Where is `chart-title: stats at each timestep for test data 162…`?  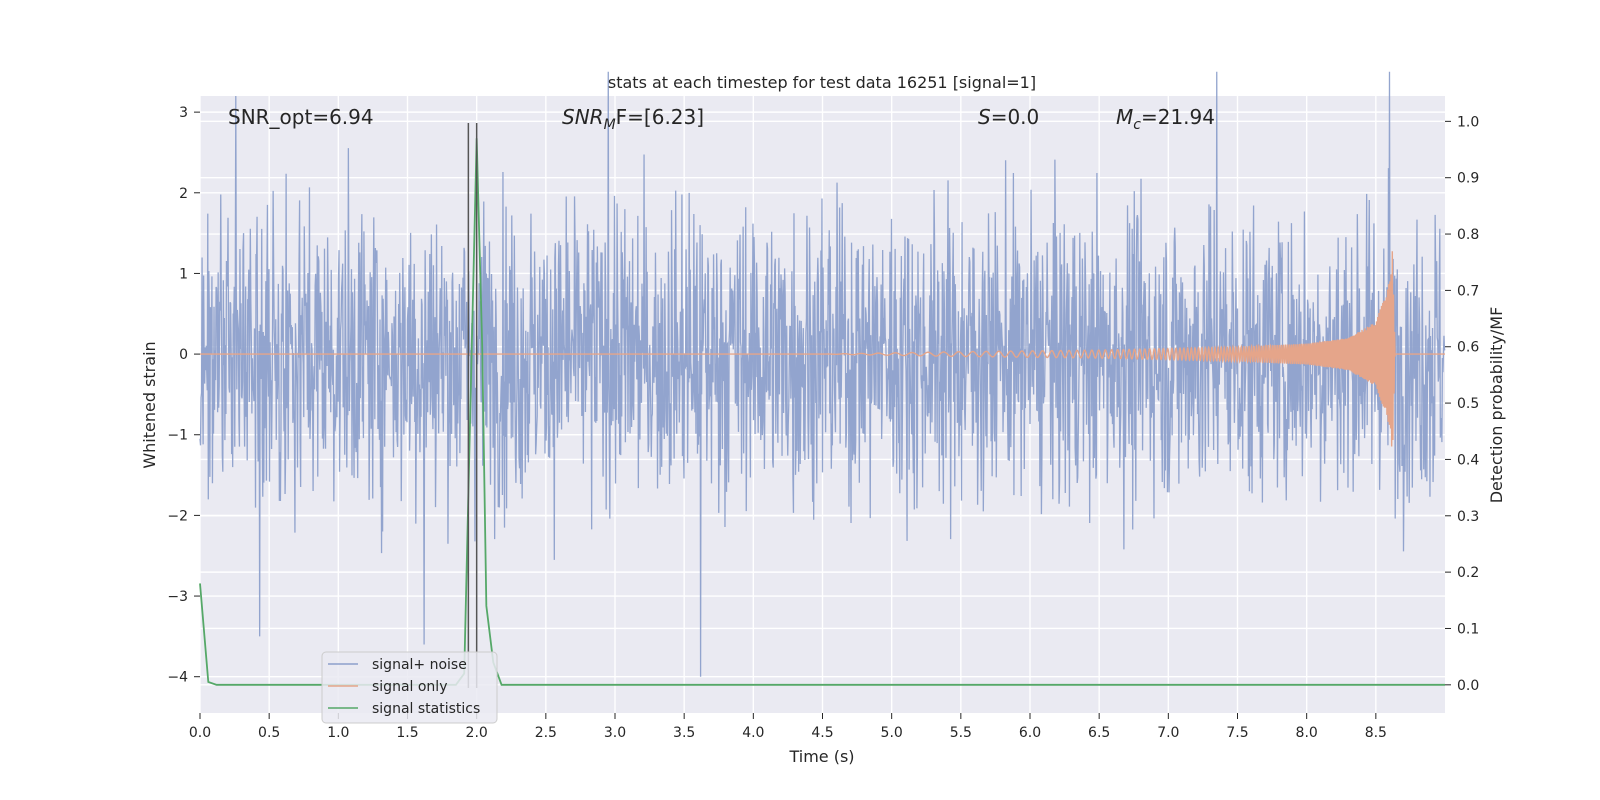 chart-title: stats at each timestep for test data 162… is located at coordinates (822, 82).